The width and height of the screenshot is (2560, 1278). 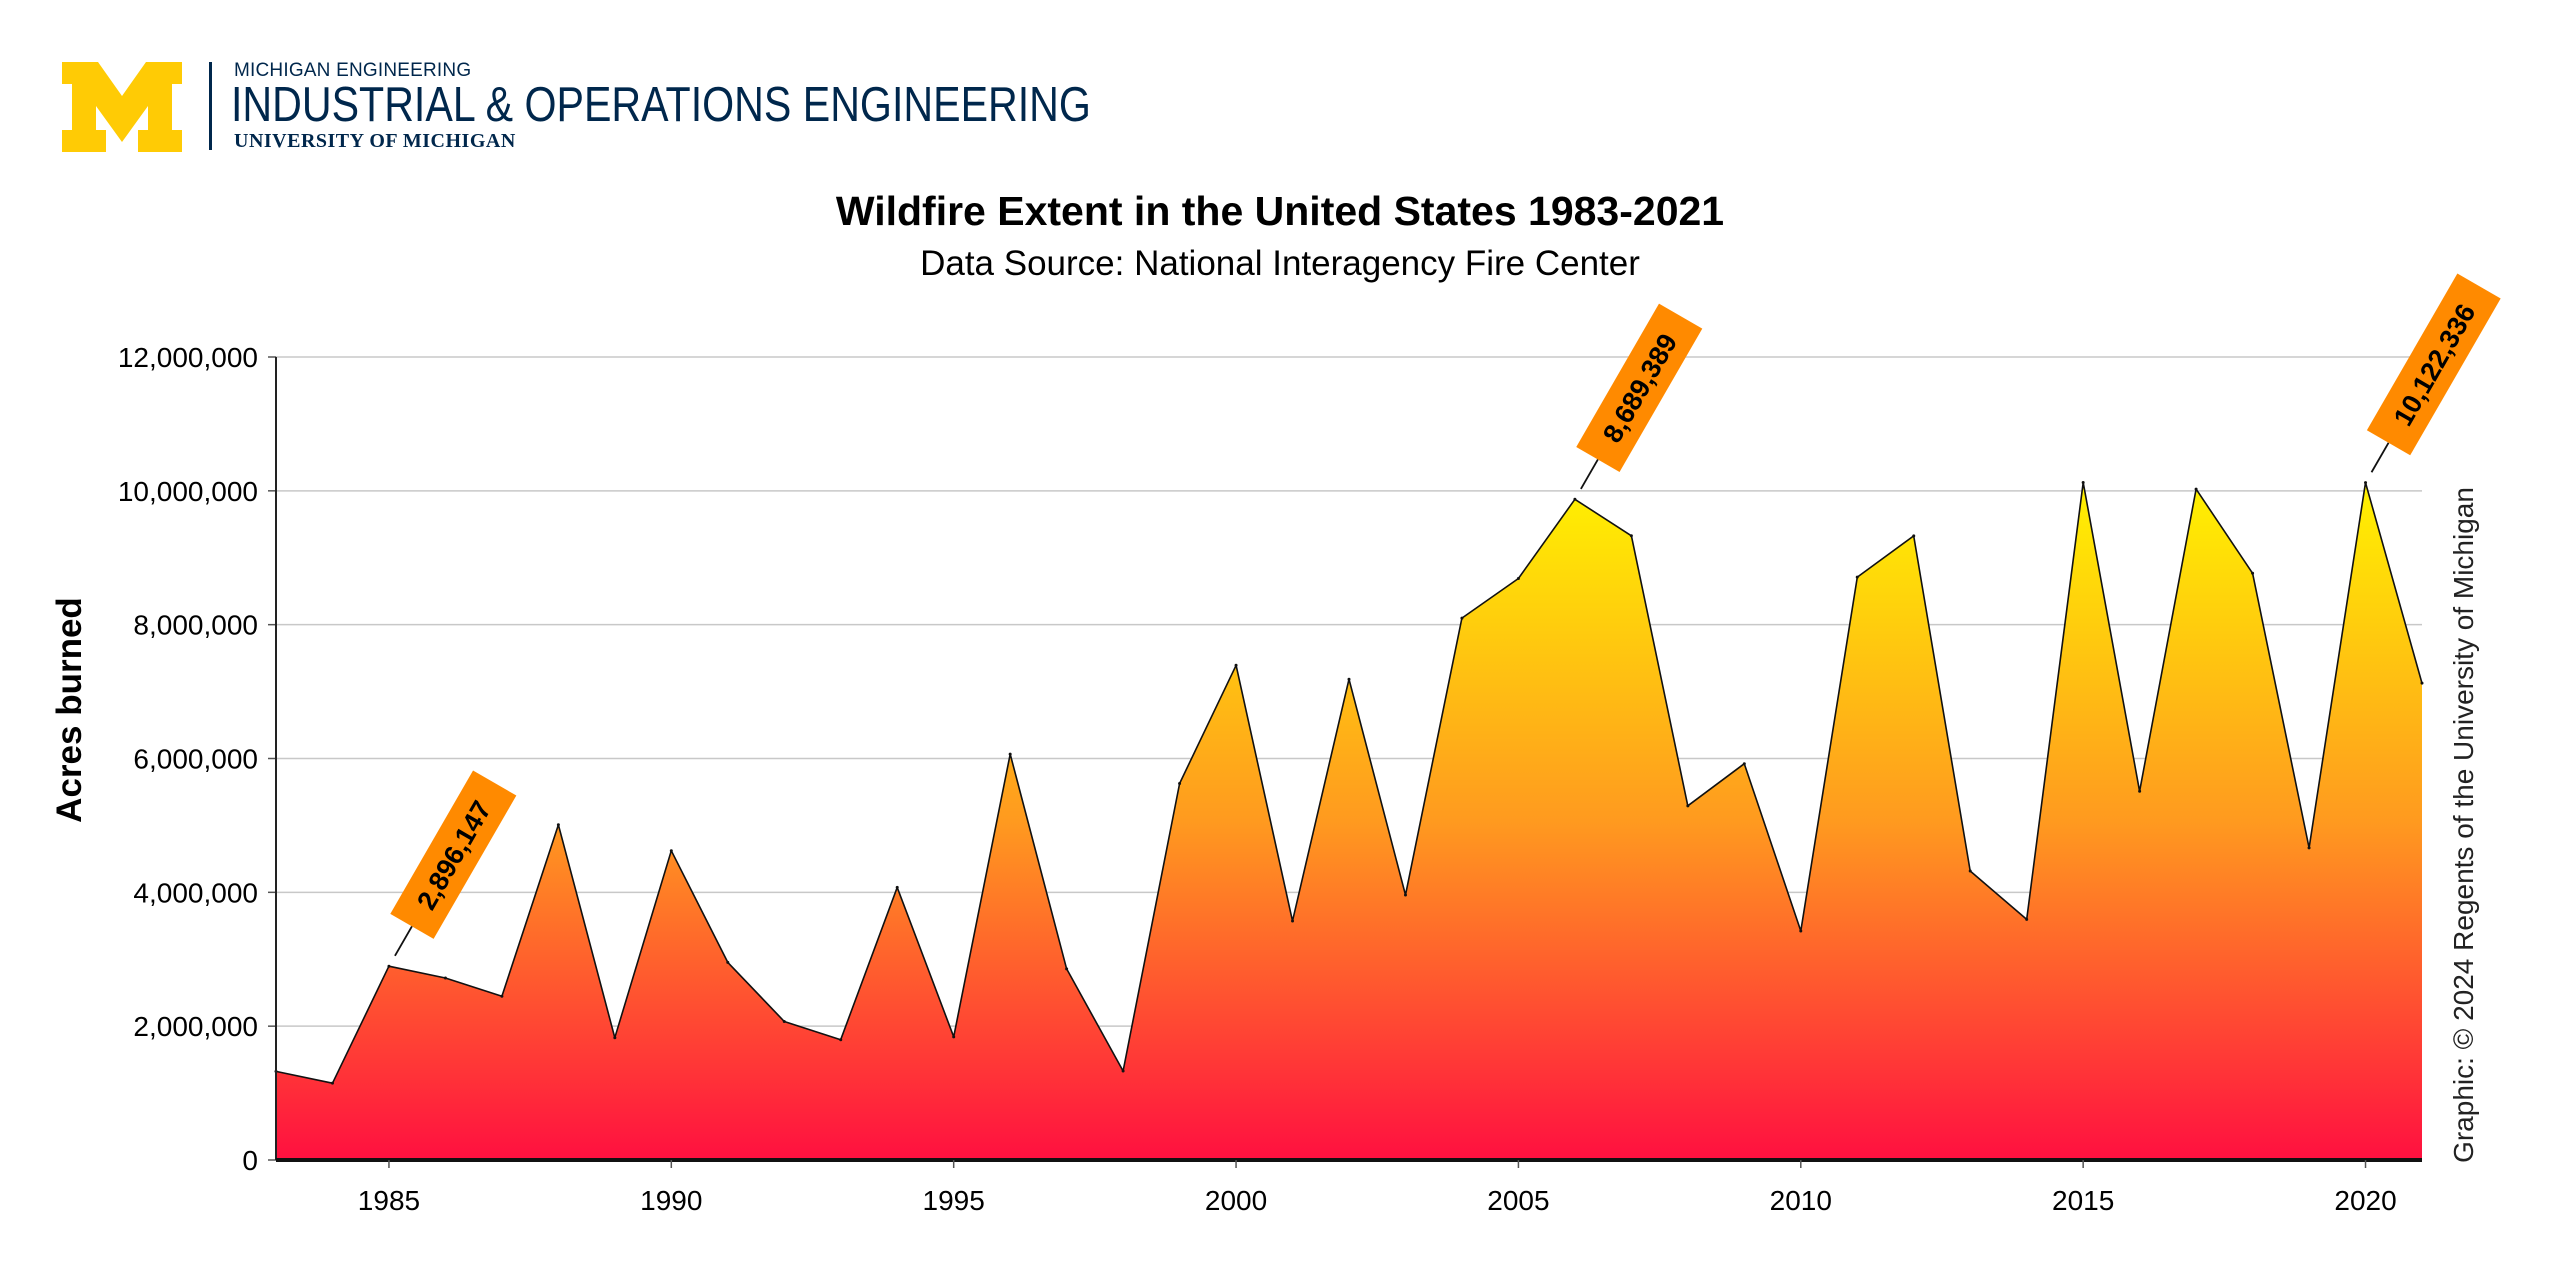 I want to click on data-point-2015, so click(x=2083, y=482).